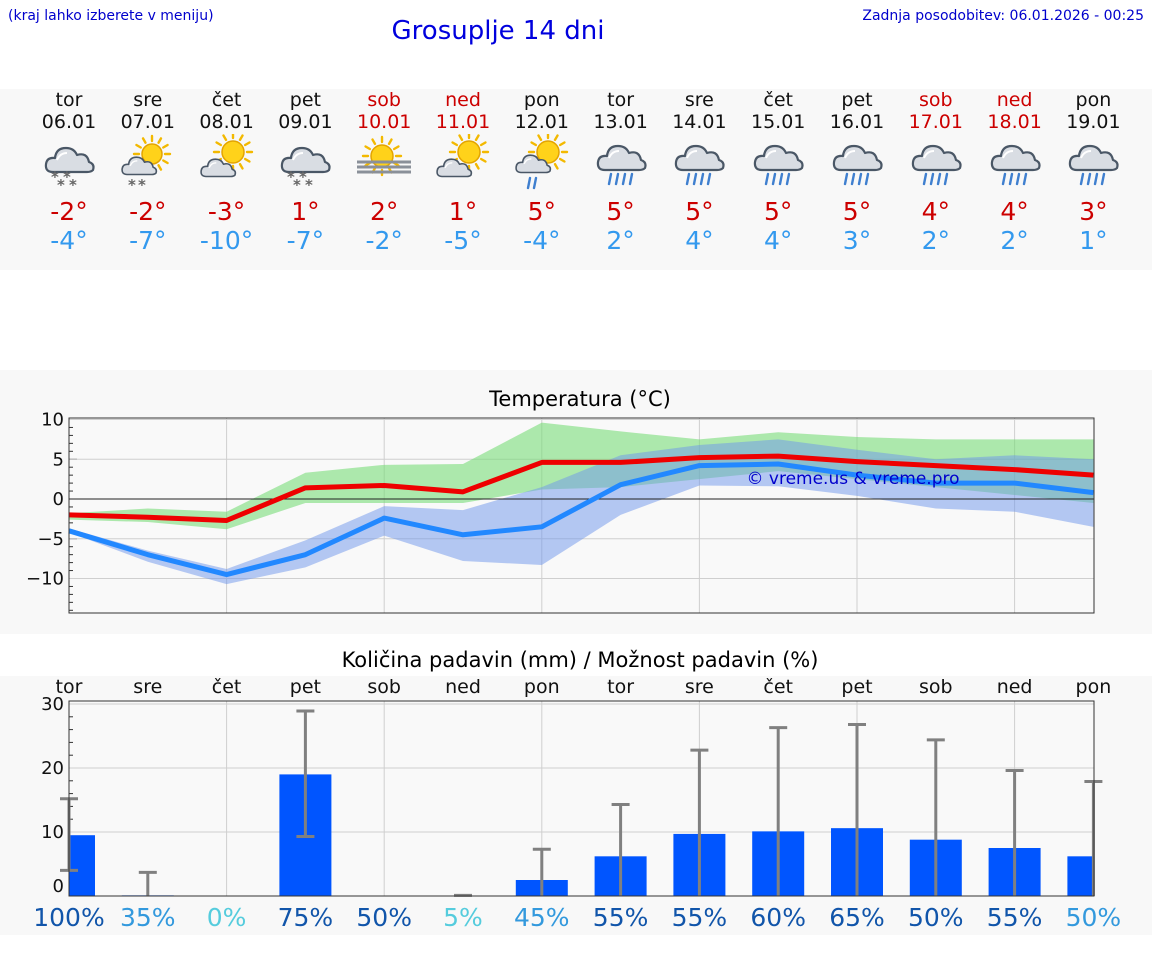 The height and width of the screenshot is (975, 1152). I want to click on temp-max: 1°, so click(305, 211).